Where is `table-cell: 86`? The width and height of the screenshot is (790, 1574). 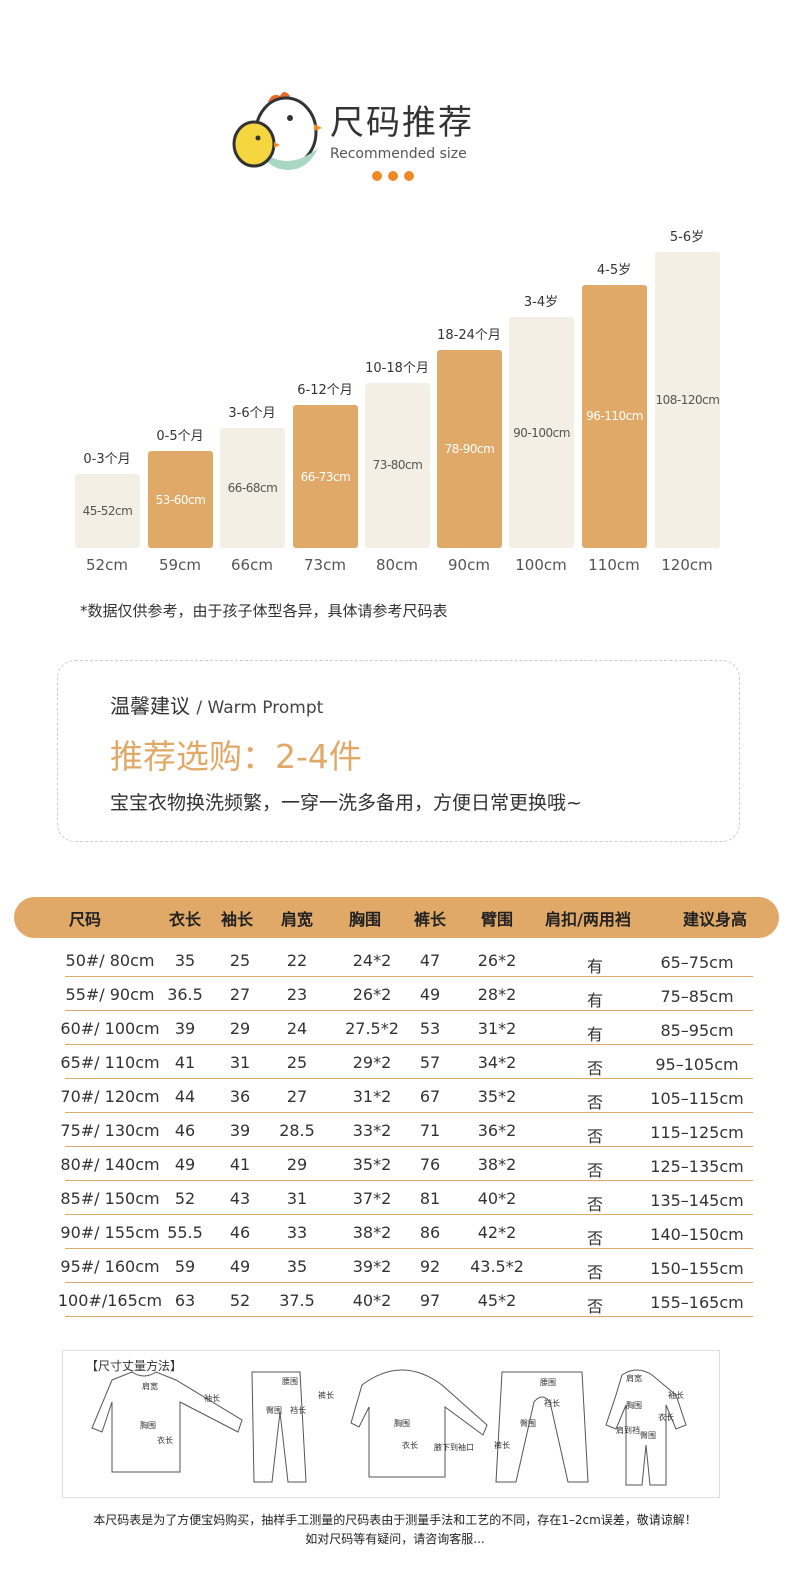
table-cell: 86 is located at coordinates (430, 1232).